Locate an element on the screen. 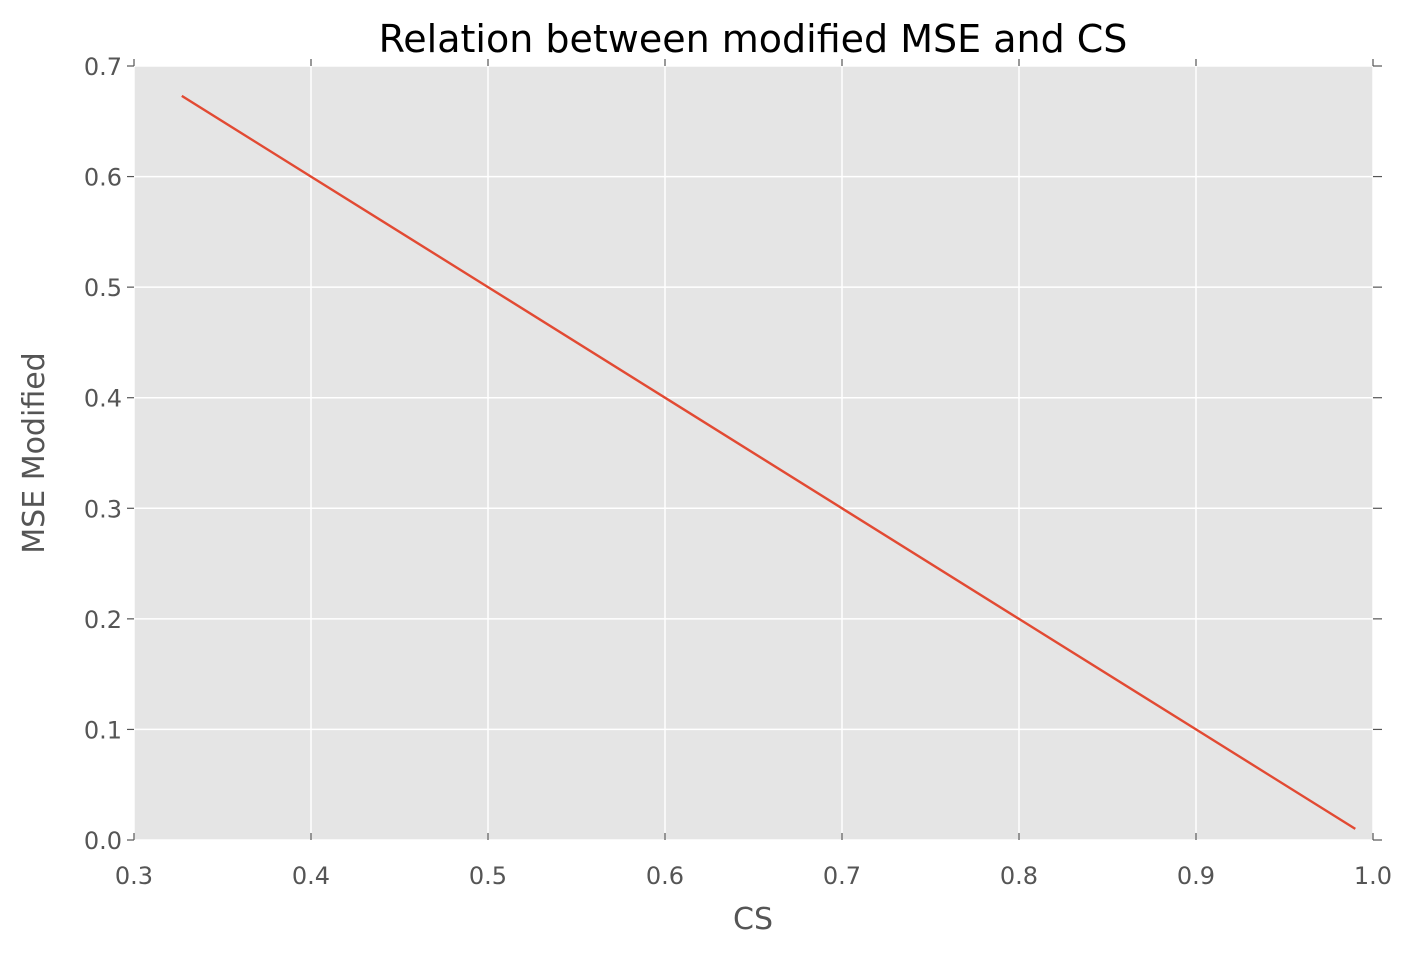 This screenshot has width=1415, height=957. x-tick-label: 0.6 is located at coordinates (665, 876).